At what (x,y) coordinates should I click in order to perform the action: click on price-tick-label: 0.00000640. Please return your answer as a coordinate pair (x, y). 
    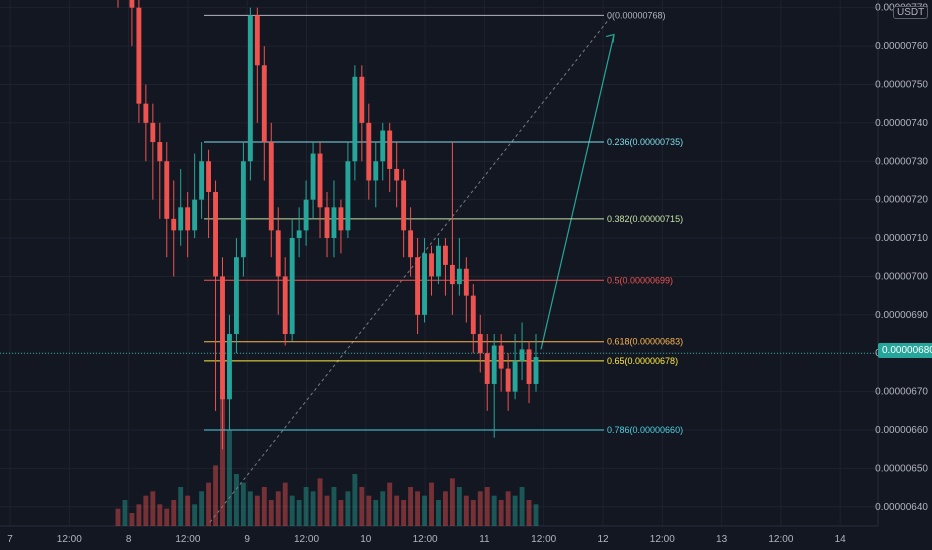
    Looking at the image, I should click on (901, 507).